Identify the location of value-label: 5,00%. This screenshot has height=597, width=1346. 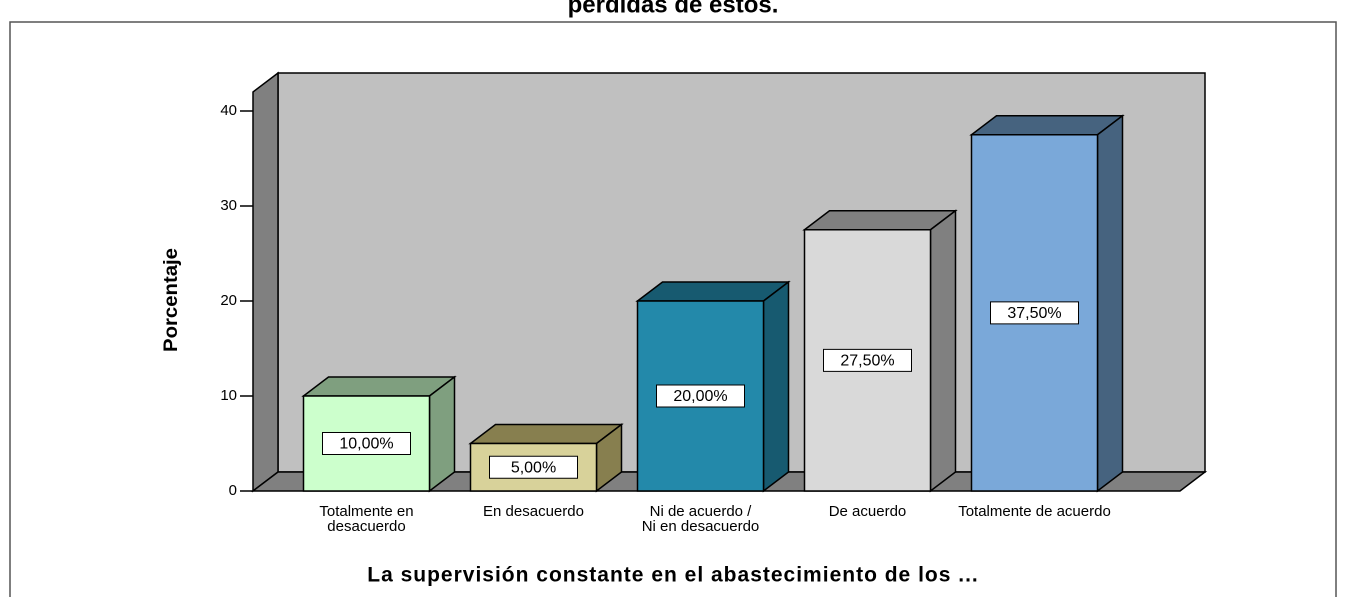
(533, 467).